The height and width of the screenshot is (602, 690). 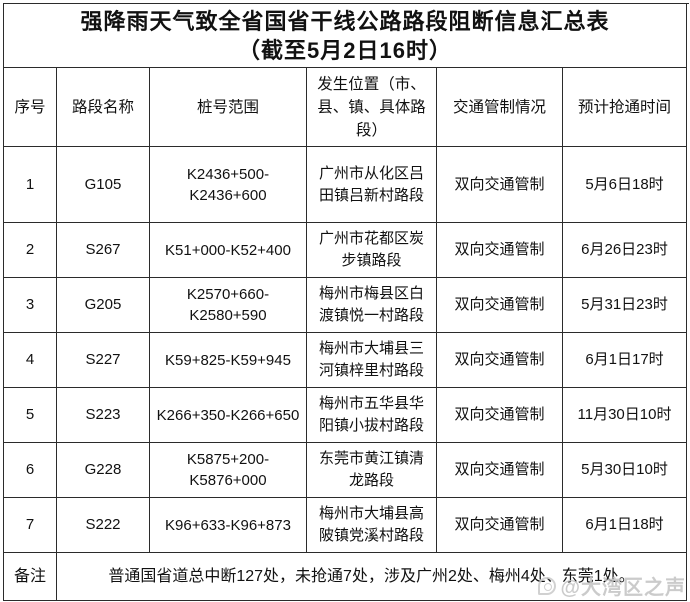 I want to click on row1-road-name: G105, so click(x=103, y=185).